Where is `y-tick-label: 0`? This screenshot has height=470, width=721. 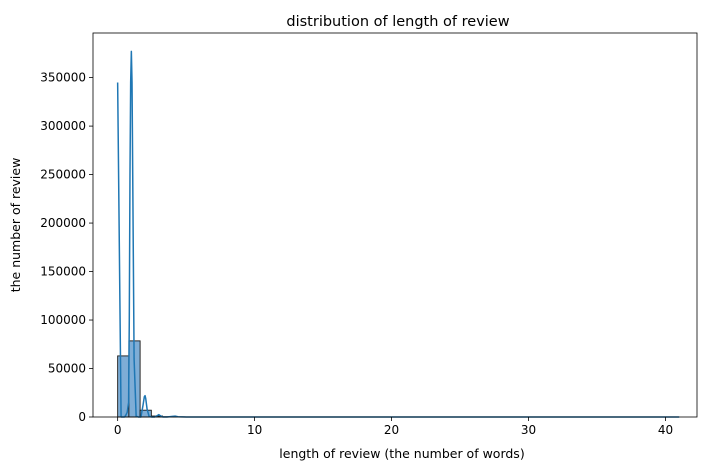
y-tick-label: 0 is located at coordinates (82, 417).